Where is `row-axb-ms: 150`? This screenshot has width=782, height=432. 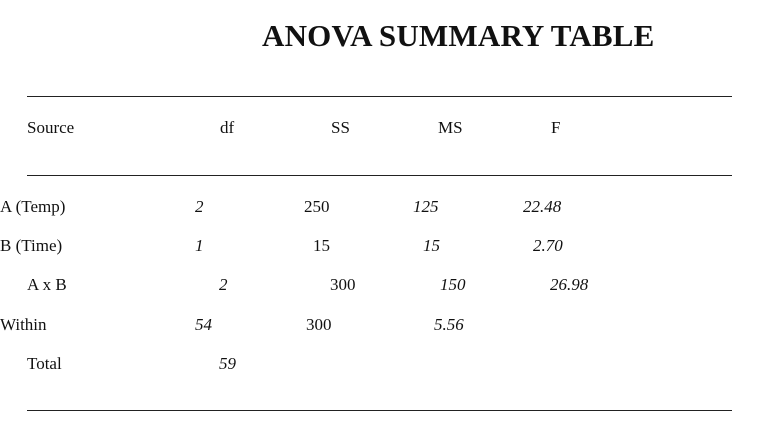 row-axb-ms: 150 is located at coordinates (453, 284).